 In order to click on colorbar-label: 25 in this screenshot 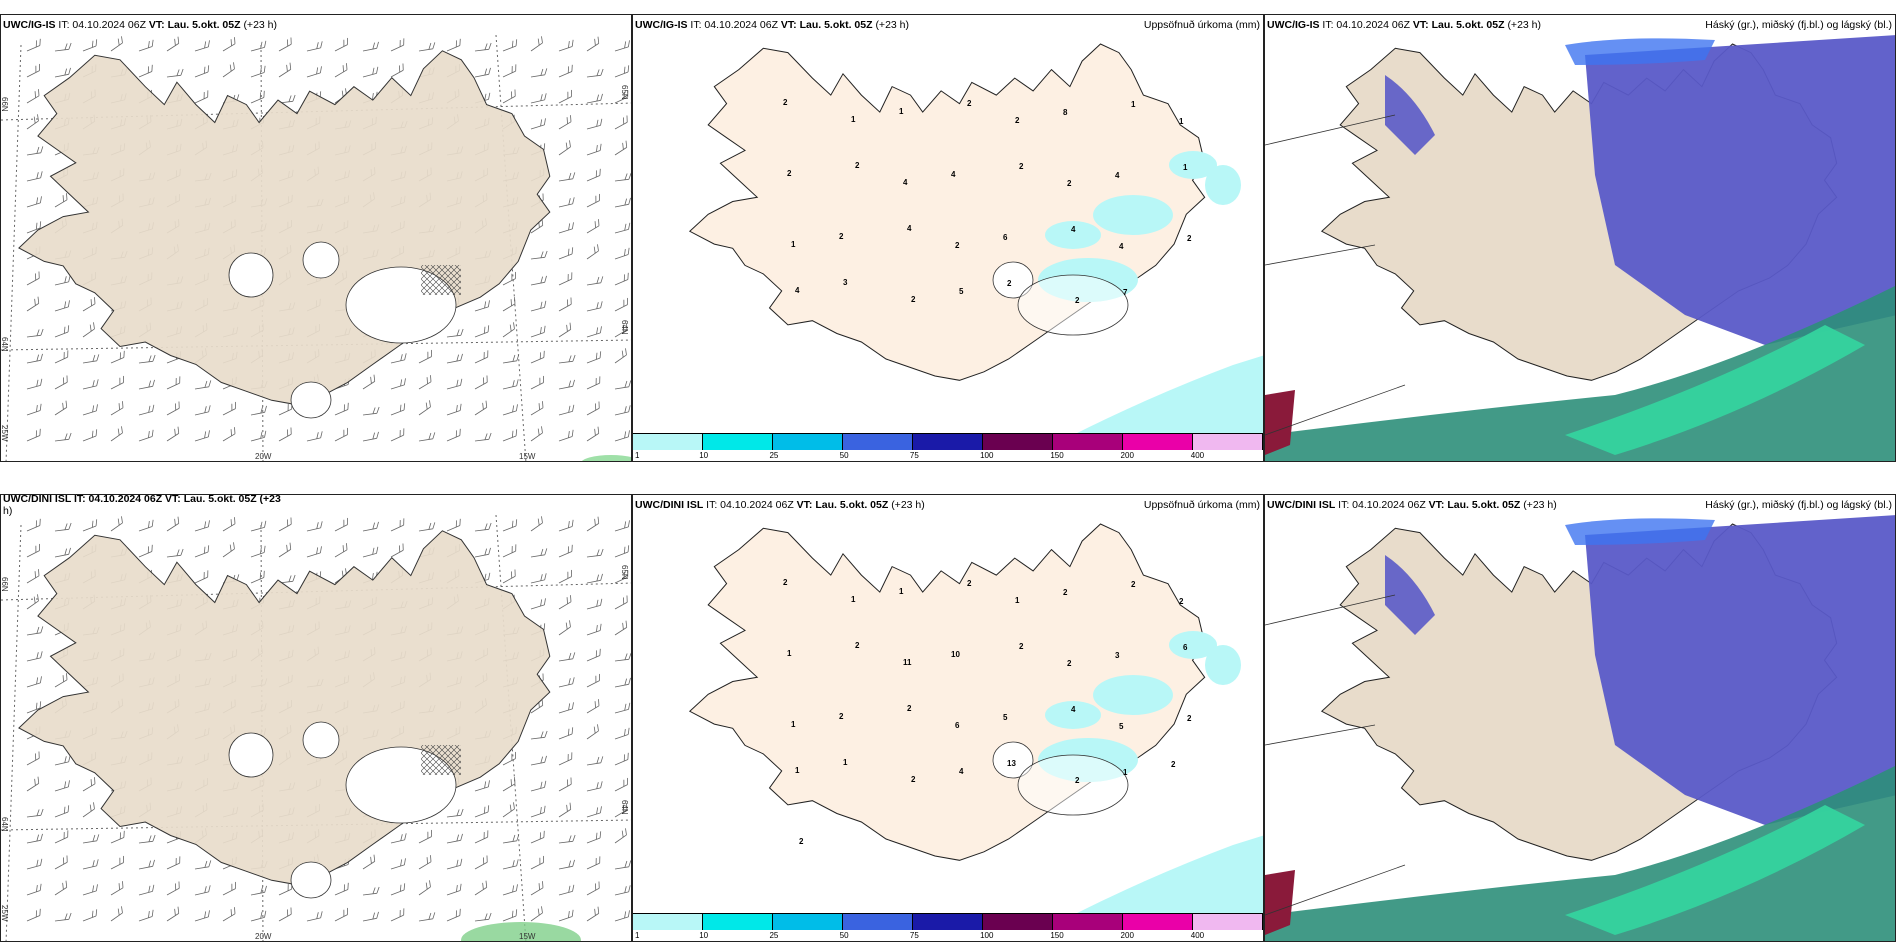, I will do `click(774, 455)`.